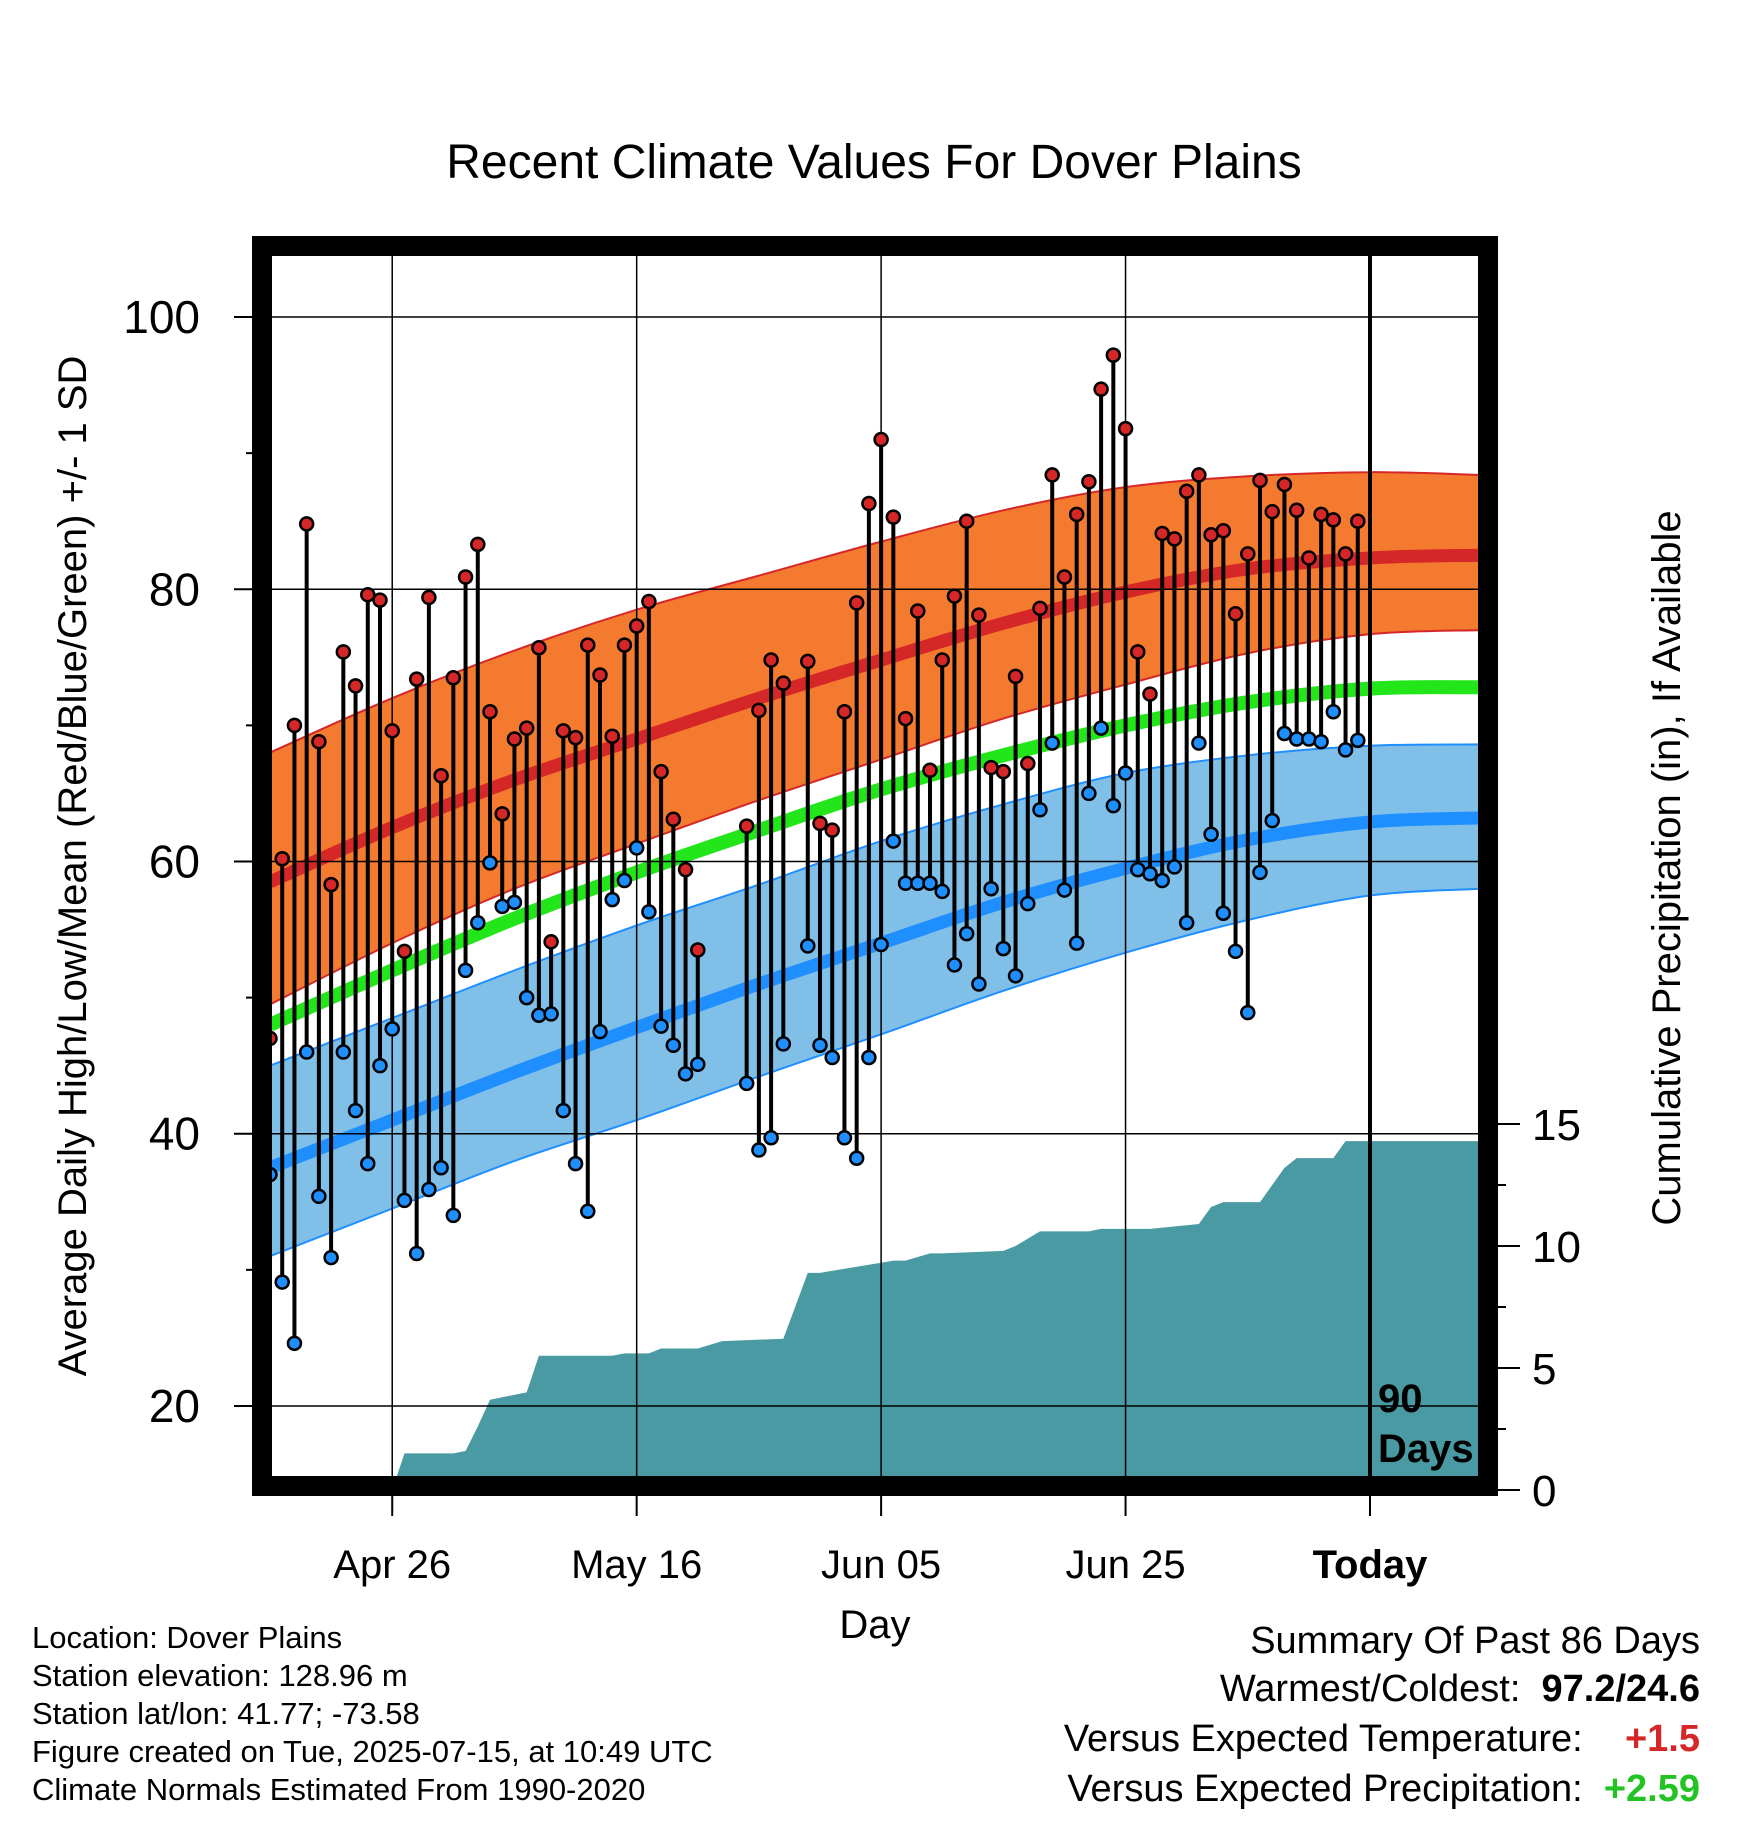 Image resolution: width=1748 pixels, height=1828 pixels. I want to click on temp-value: +1.5, so click(1662, 1739).